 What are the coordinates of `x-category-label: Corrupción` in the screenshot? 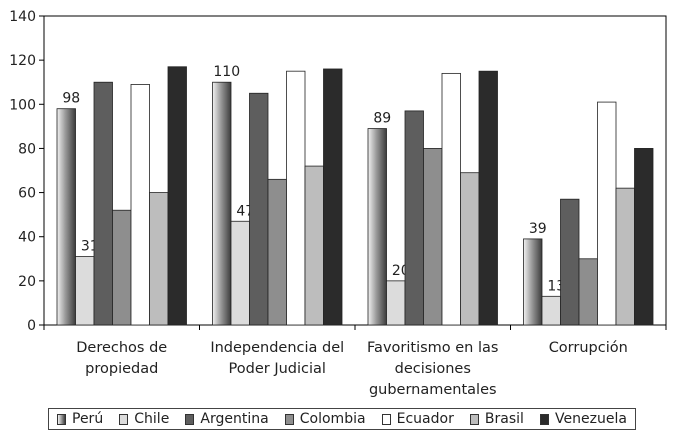 It's located at (588, 348).